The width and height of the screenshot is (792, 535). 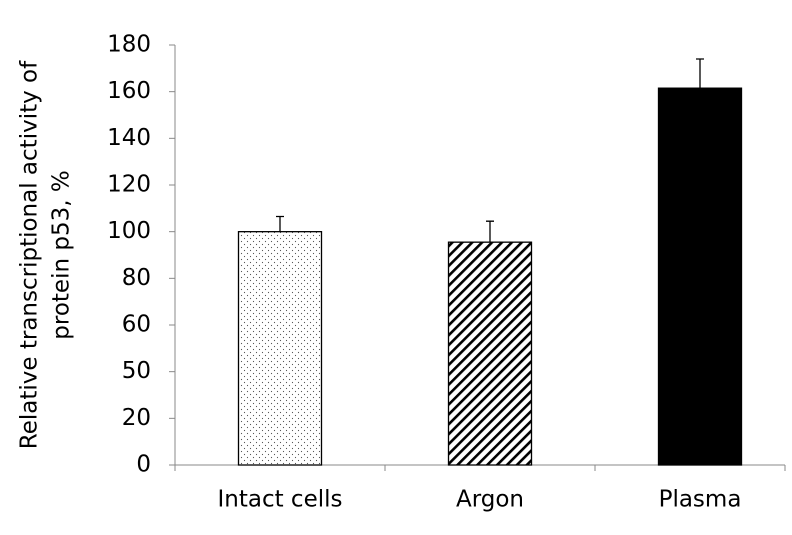 What do you see at coordinates (129, 45) in the screenshot?
I see `y-tick-label: 180` at bounding box center [129, 45].